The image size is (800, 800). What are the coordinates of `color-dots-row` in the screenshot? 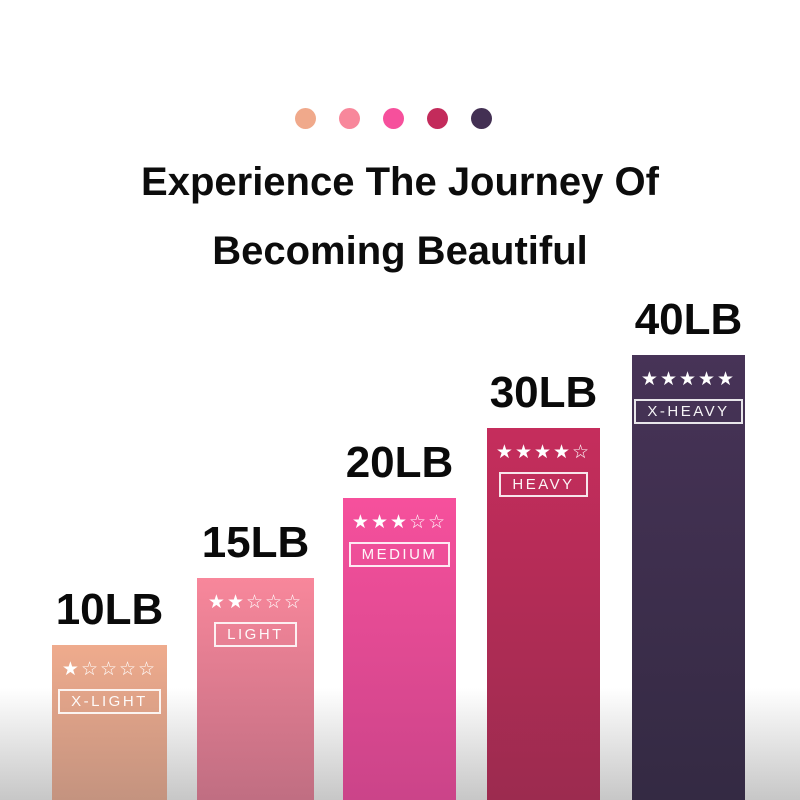 It's located at (396, 118).